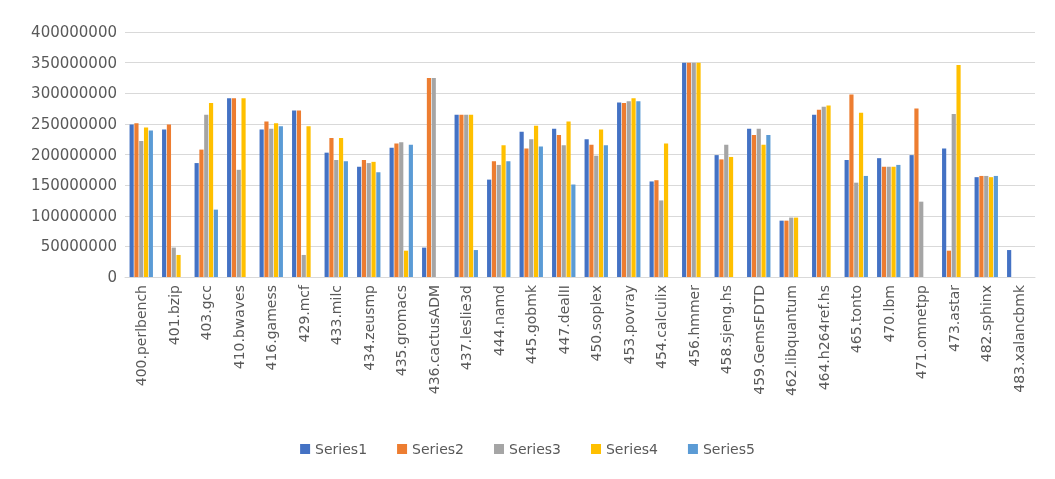 The width and height of the screenshot is (1055, 479). What do you see at coordinates (661, 327) in the screenshot?
I see `x-tick-label: 454.calculix` at bounding box center [661, 327].